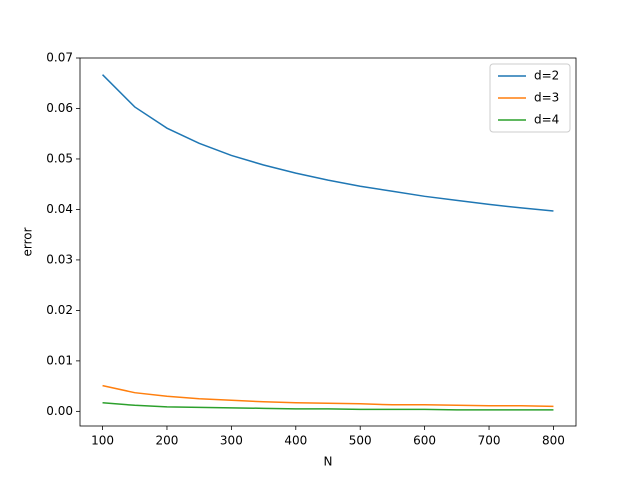 This screenshot has height=480, width=640. I want to click on x-axis-label: N, so click(328, 462).